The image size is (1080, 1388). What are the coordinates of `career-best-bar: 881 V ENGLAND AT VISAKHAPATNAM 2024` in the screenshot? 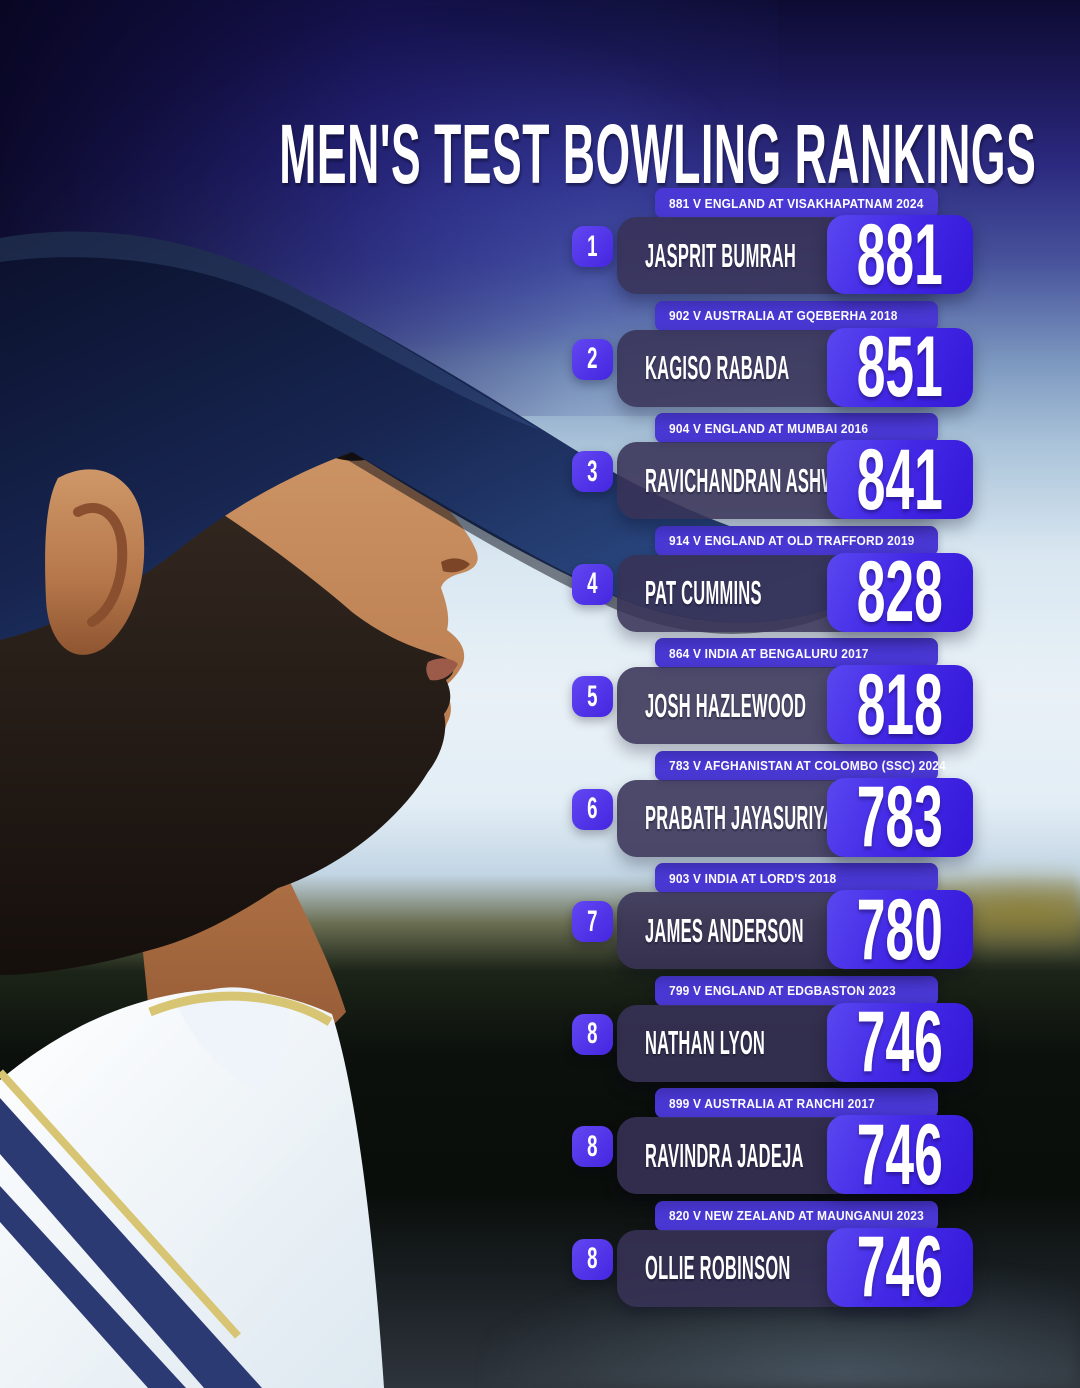 It's located at (796, 203).